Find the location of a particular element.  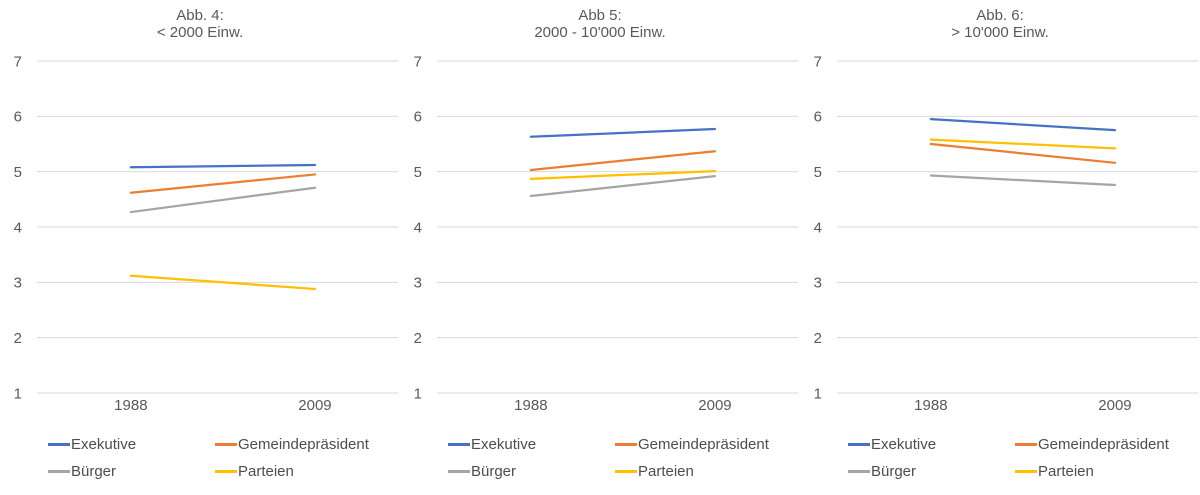

chart-title-line2: 2000 - 10'000 Einw. is located at coordinates (600, 32).